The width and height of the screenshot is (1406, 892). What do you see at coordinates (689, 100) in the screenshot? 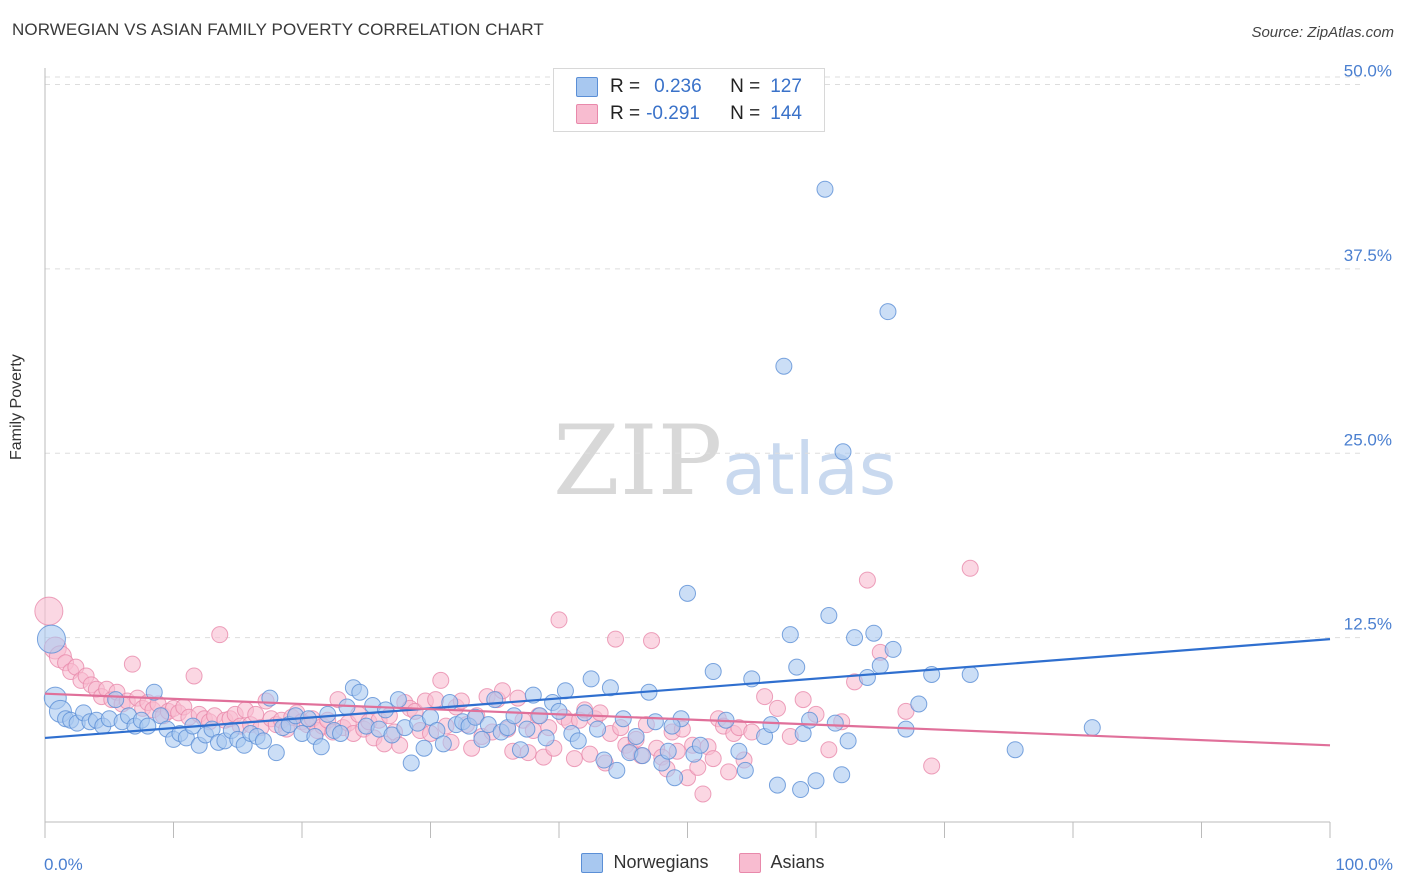
I see `legend: R = 0.236 N = 127 R = -0.291 N = 144` at bounding box center [689, 100].